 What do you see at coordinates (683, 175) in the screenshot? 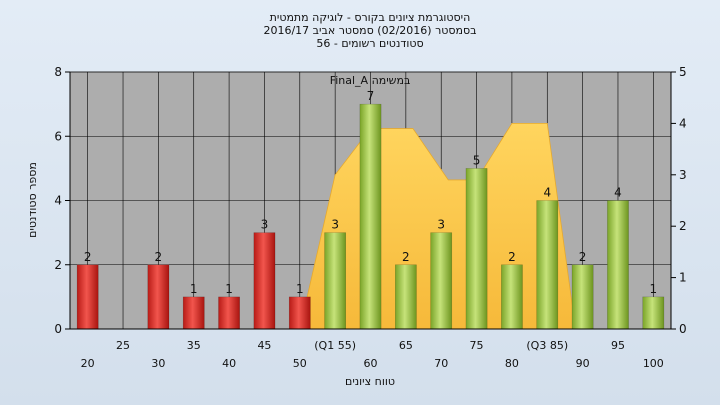
I see `y2-tick-label: 3` at bounding box center [683, 175].